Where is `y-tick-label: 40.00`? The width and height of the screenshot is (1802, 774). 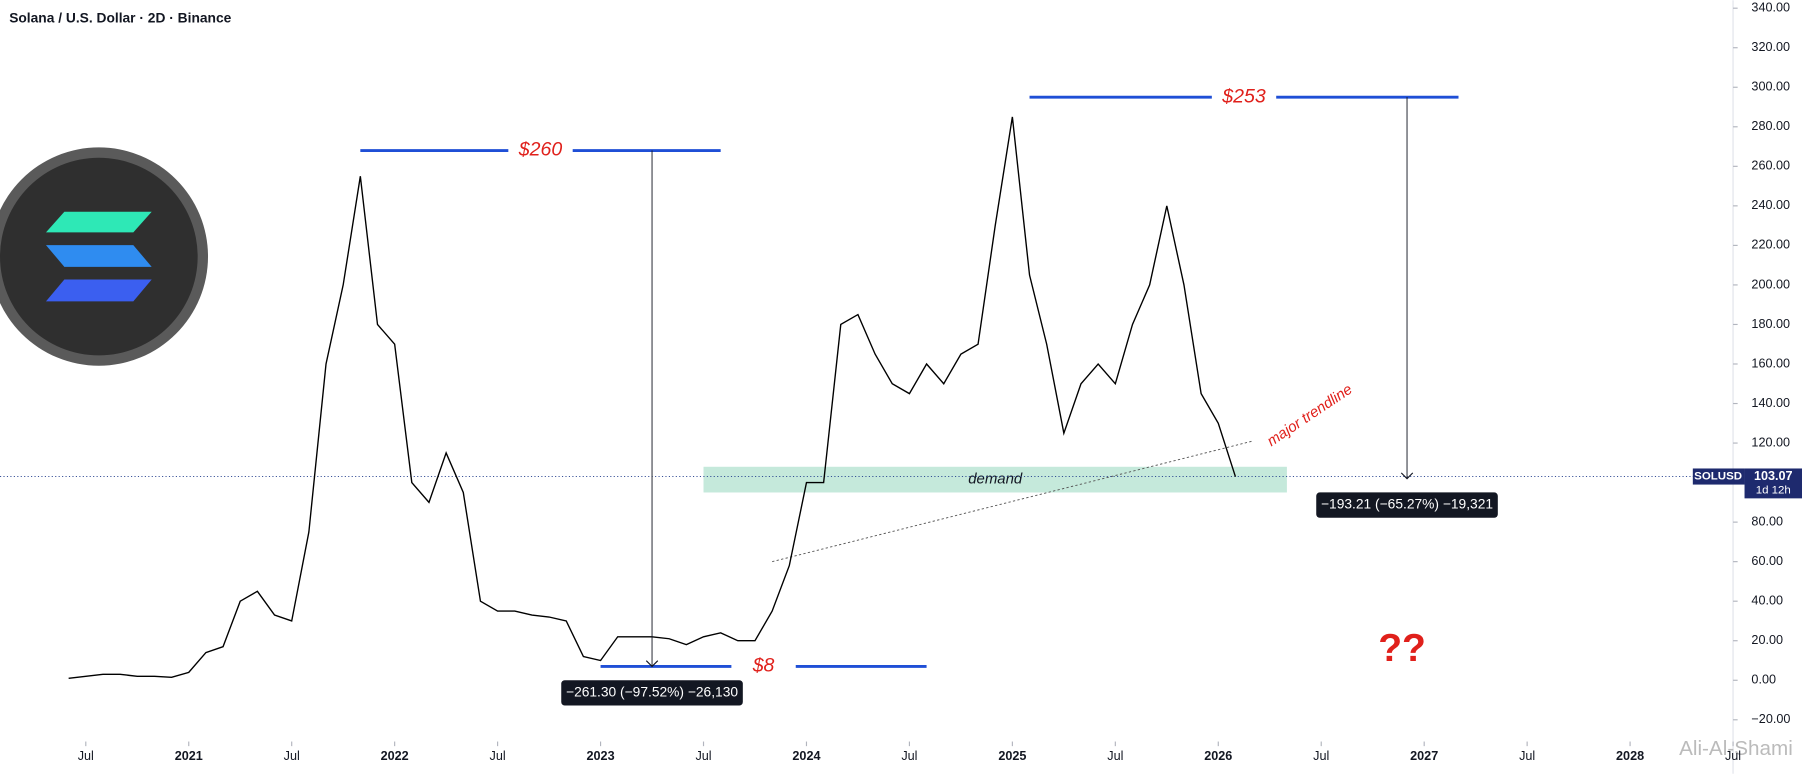
y-tick-label: 40.00 is located at coordinates (1767, 601).